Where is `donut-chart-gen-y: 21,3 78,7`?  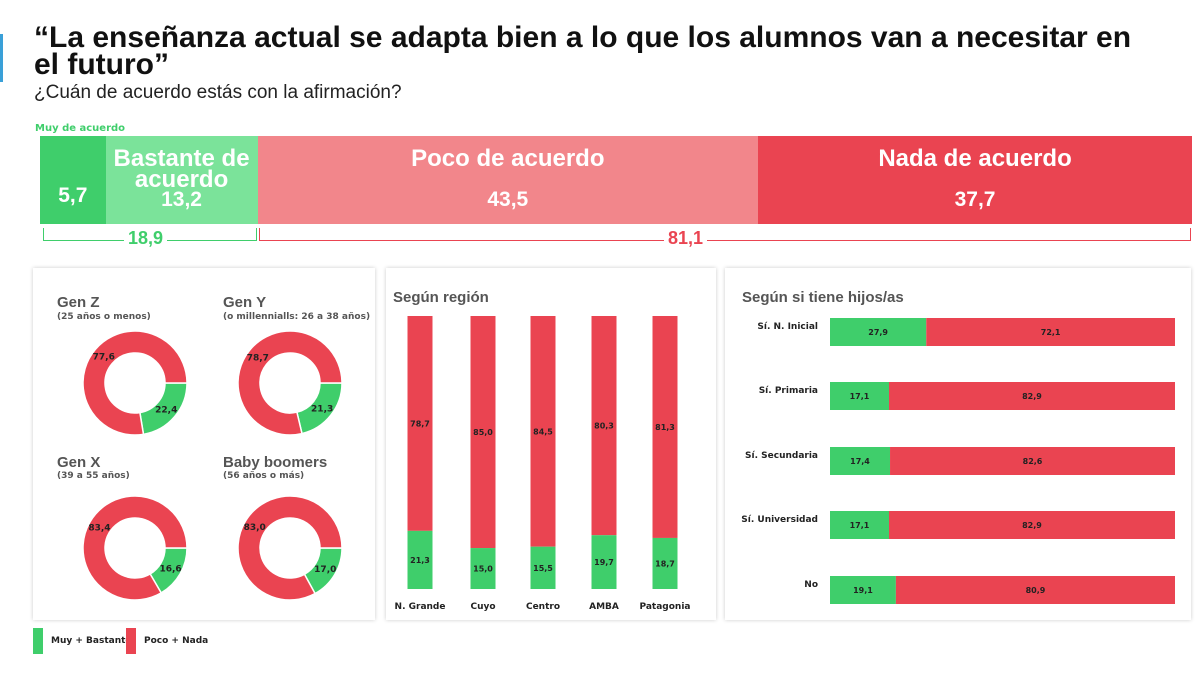
donut-chart-gen-y: 21,3 78,7 is located at coordinates (290, 383).